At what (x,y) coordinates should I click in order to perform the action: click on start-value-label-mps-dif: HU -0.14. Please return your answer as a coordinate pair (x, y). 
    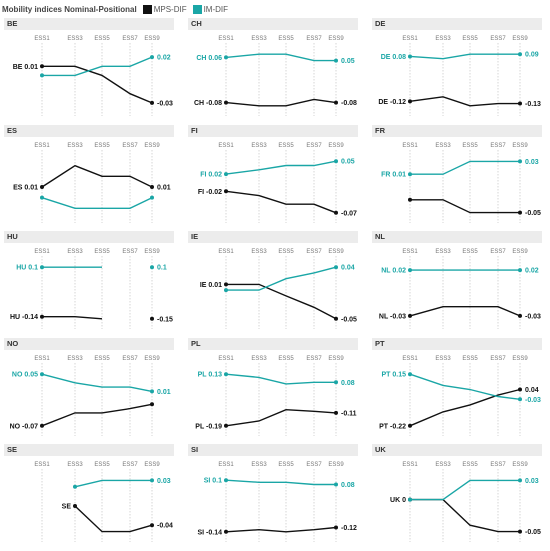
    Looking at the image, I should click on (24, 317).